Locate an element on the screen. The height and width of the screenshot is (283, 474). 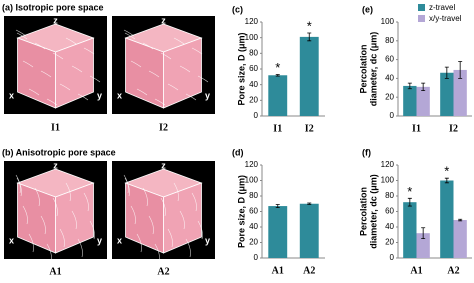
legend-swatch is located at coordinates (421, 7).